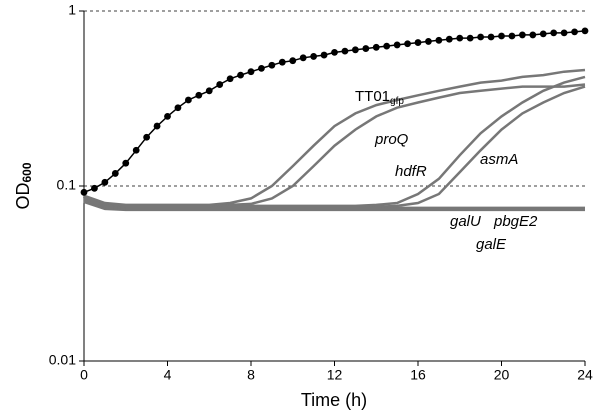 This screenshot has width=600, height=418. Describe the element at coordinates (84, 375) in the screenshot. I see `x-tick-label: 0` at that location.